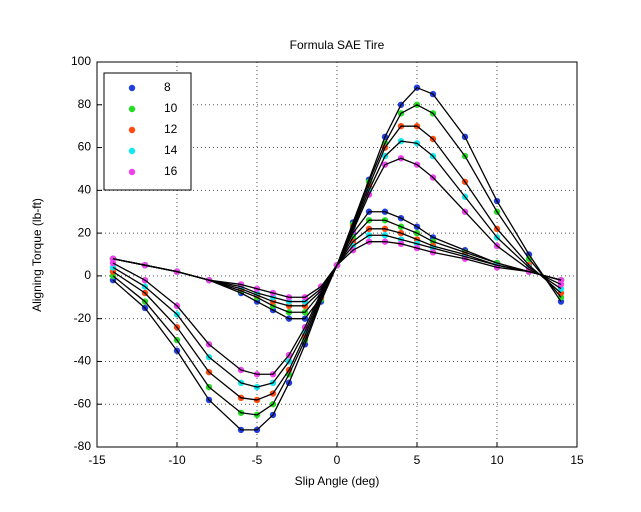  Describe the element at coordinates (97, 460) in the screenshot. I see `x-tick-label: -15` at that location.